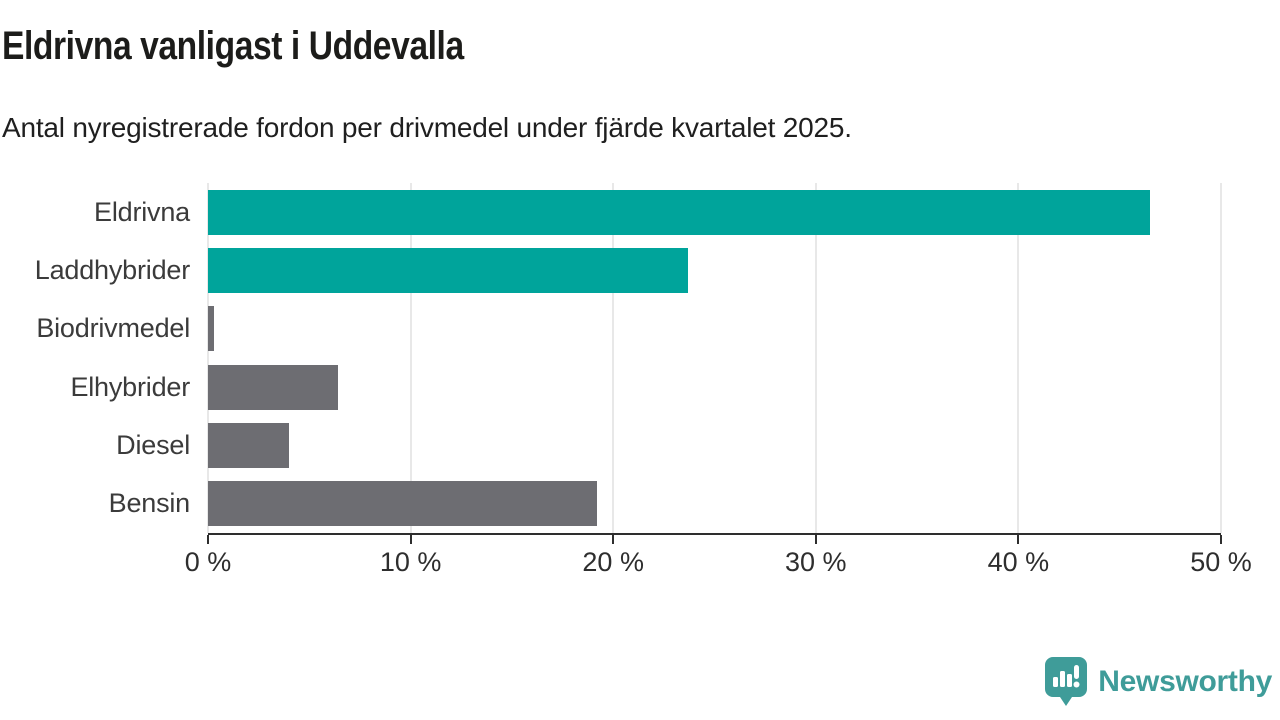 The height and width of the screenshot is (720, 1280). What do you see at coordinates (816, 562) in the screenshot?
I see `axis-tick-label: 30 %` at bounding box center [816, 562].